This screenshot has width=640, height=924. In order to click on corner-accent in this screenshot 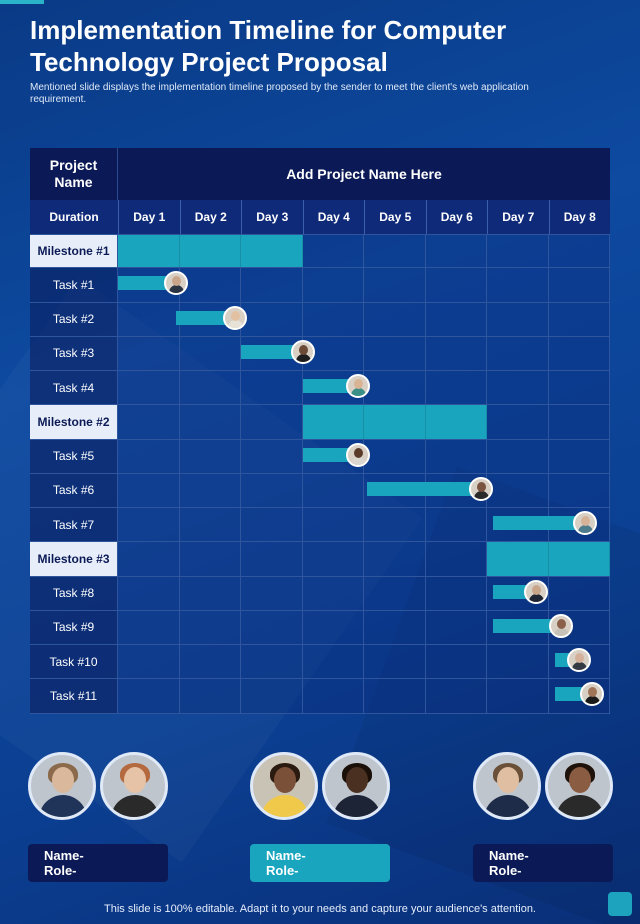, I will do `click(620, 904)`.